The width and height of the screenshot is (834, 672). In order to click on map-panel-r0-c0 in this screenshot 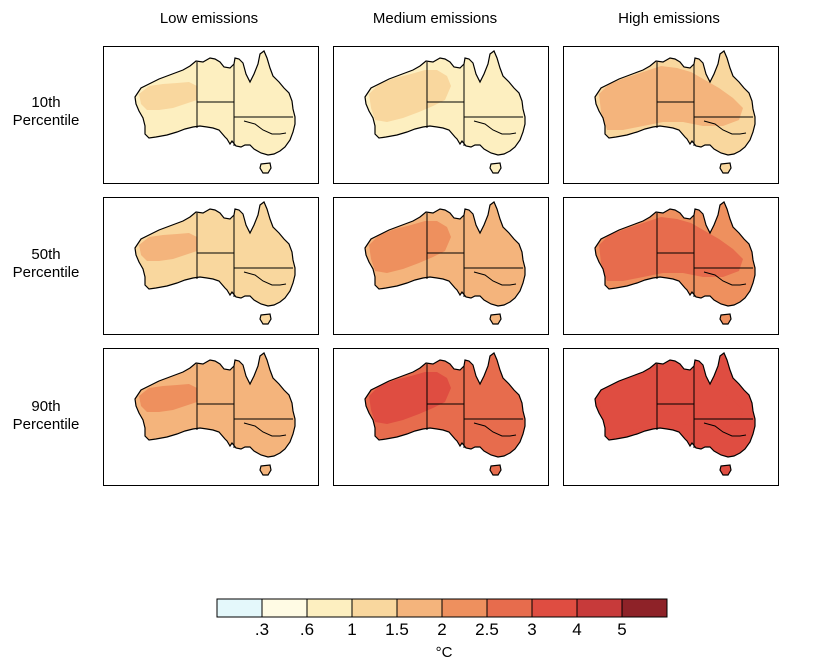, I will do `click(211, 115)`.